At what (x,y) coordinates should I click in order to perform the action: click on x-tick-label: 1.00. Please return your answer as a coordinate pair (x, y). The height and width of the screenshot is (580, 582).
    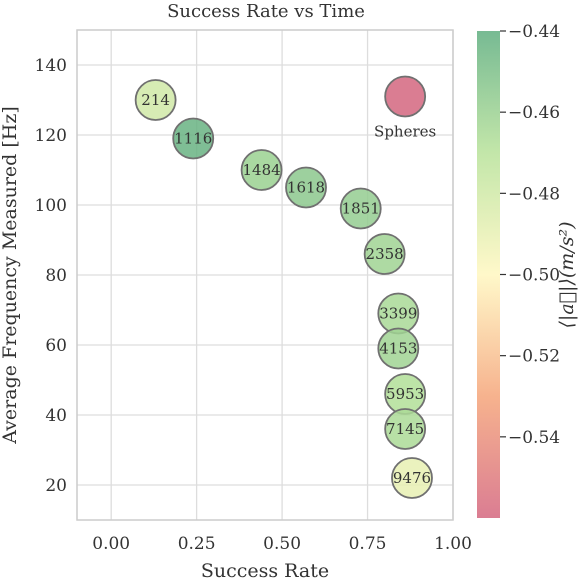
    Looking at the image, I should click on (453, 544).